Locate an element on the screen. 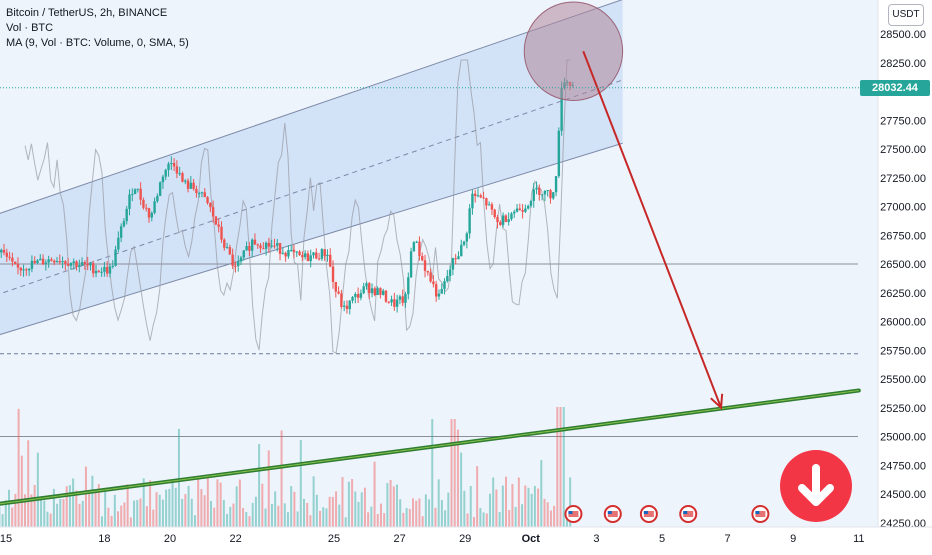  time-tick-label: 3 is located at coordinates (596, 539).